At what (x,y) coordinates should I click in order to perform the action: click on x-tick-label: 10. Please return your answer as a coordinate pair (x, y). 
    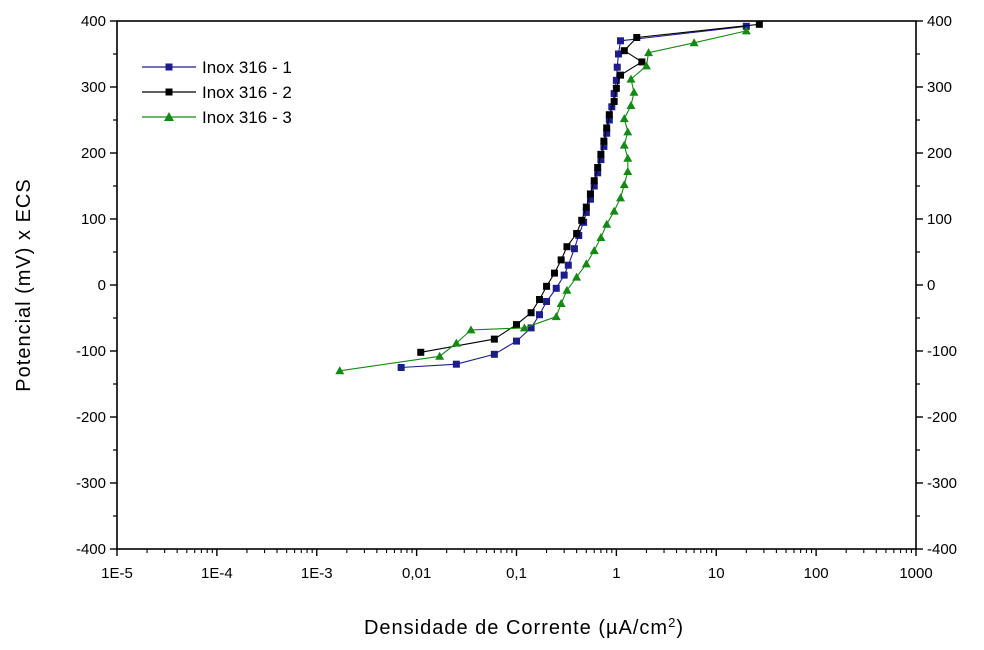
    Looking at the image, I should click on (716, 573).